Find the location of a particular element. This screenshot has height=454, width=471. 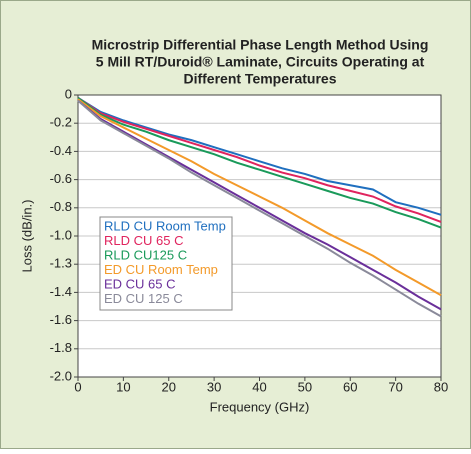

x-tick-label: 40 is located at coordinates (259, 386).